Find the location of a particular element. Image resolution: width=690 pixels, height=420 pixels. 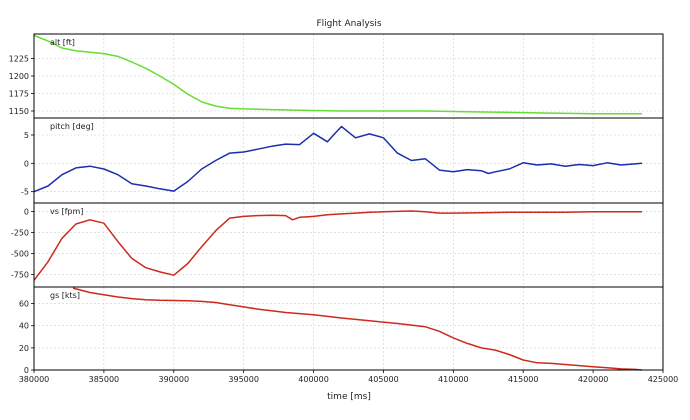

y-tick-label: 1200 is located at coordinates (19, 76).